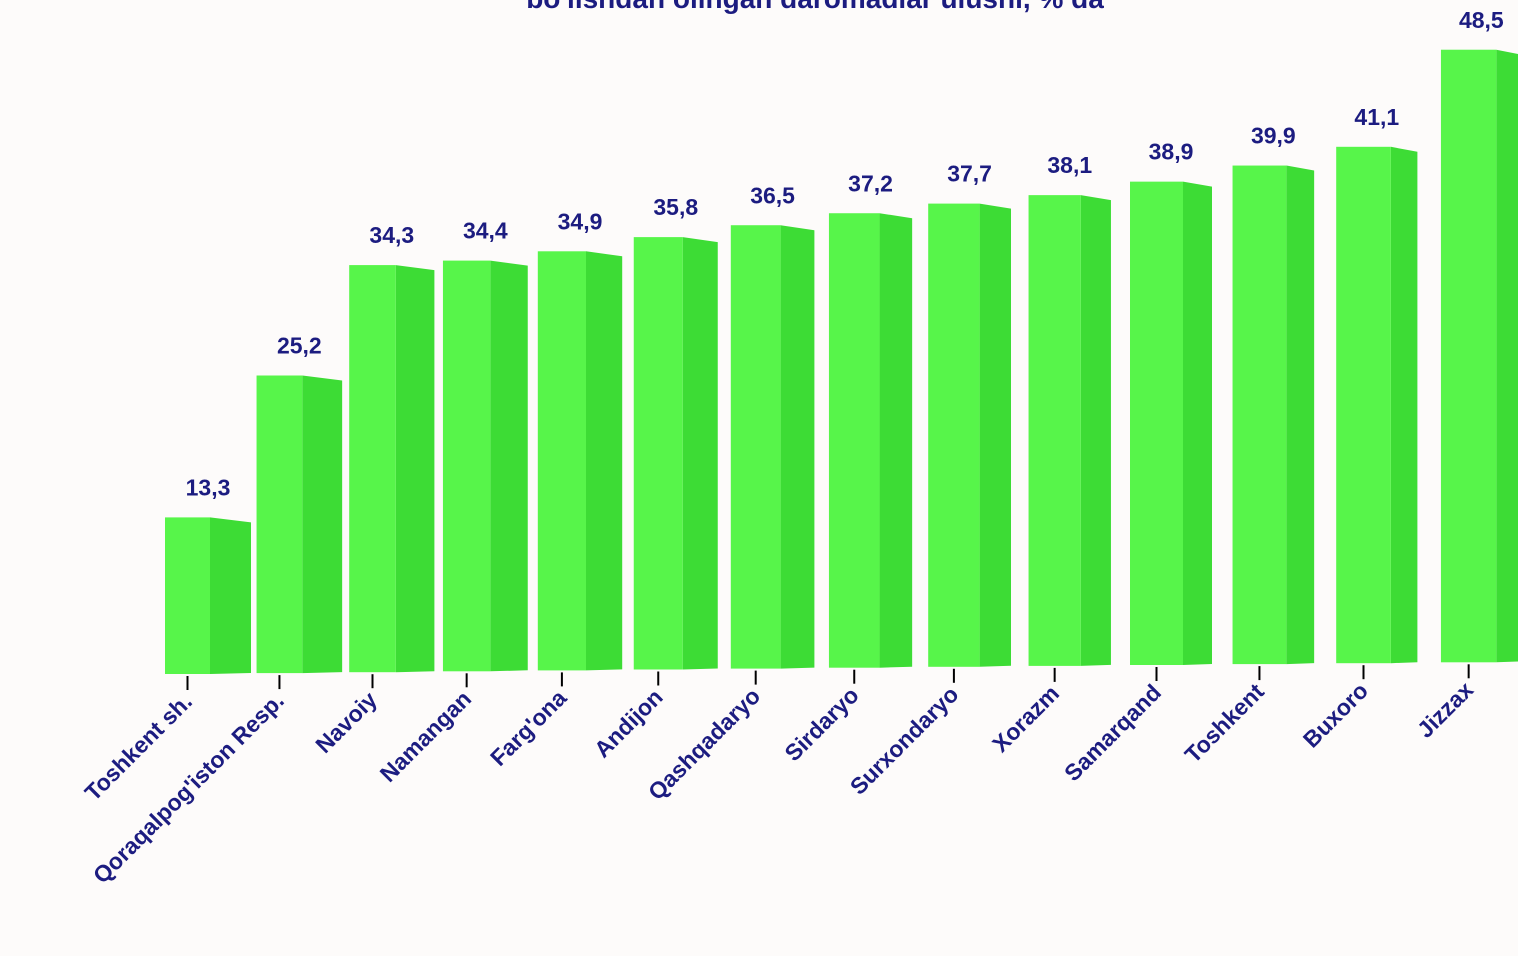 The height and width of the screenshot is (956, 1518). I want to click on value-label: 39,9, so click(1273, 136).